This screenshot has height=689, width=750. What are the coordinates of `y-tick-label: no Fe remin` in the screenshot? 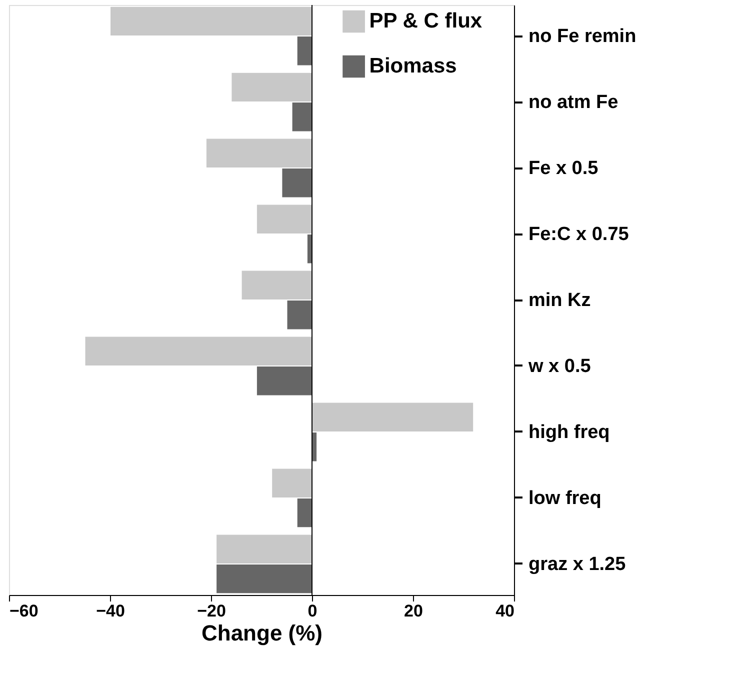 It's located at (582, 37).